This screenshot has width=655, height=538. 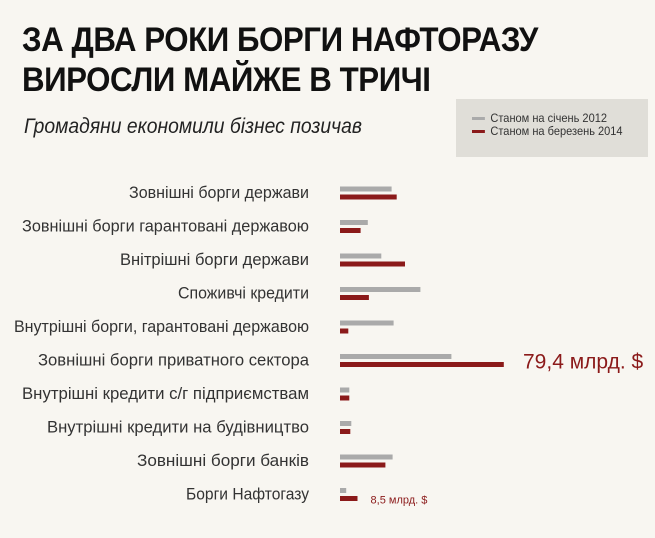 I want to click on legend-label-mar-2014: Станом на березень 2014, so click(x=556, y=131).